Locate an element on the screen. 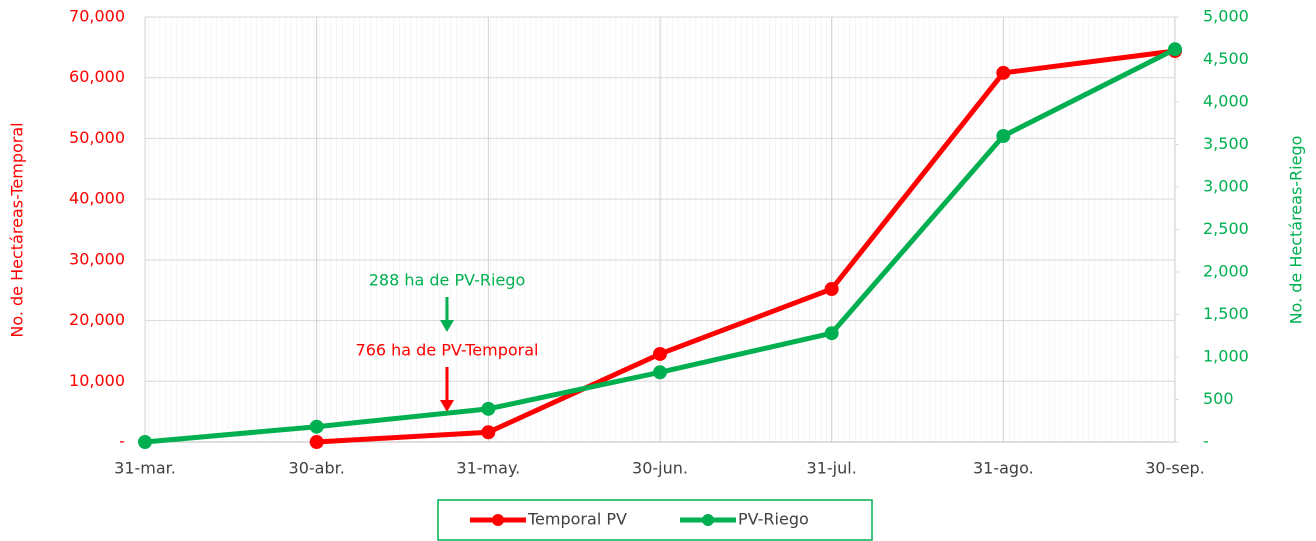 Image resolution: width=1316 pixels, height=541 pixels. legend-label: PV-Riego is located at coordinates (773, 519).